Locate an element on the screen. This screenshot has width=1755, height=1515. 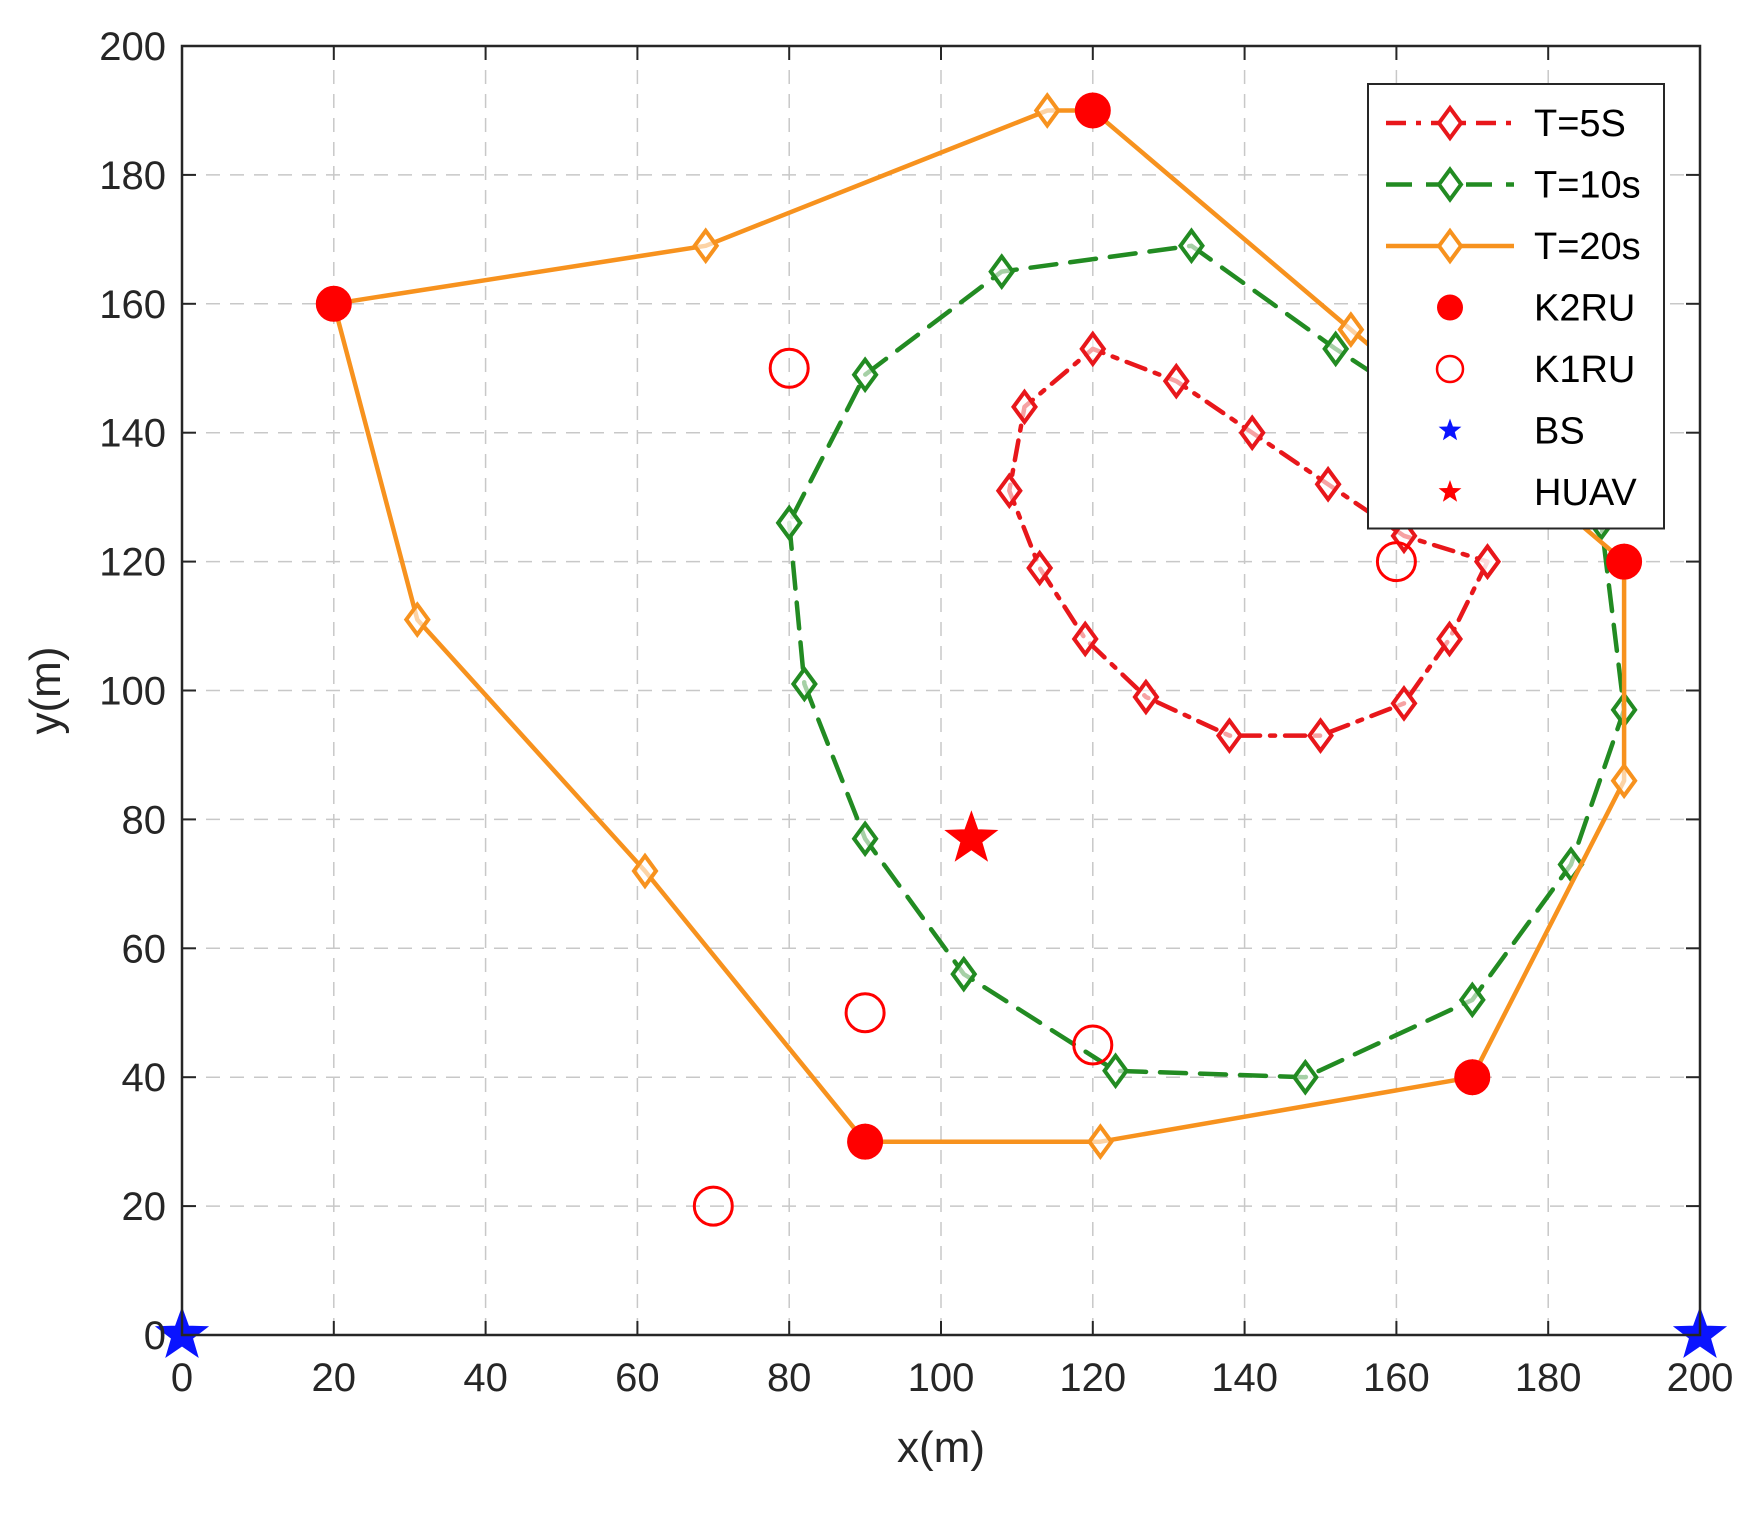
x-tick-label: 20 is located at coordinates (334, 1378).